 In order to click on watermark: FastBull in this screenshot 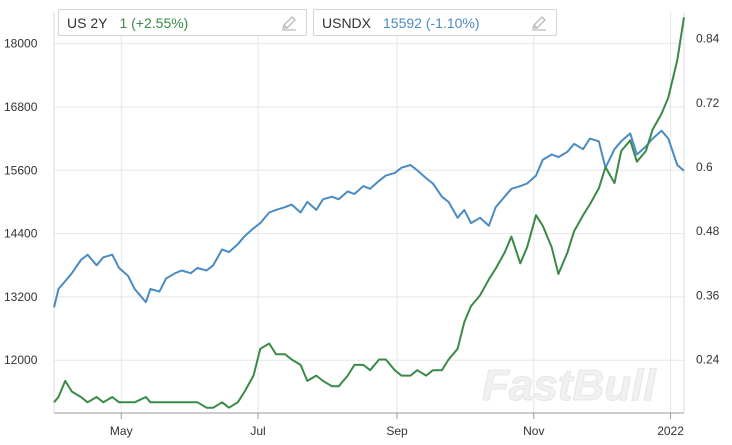, I will do `click(569, 385)`.